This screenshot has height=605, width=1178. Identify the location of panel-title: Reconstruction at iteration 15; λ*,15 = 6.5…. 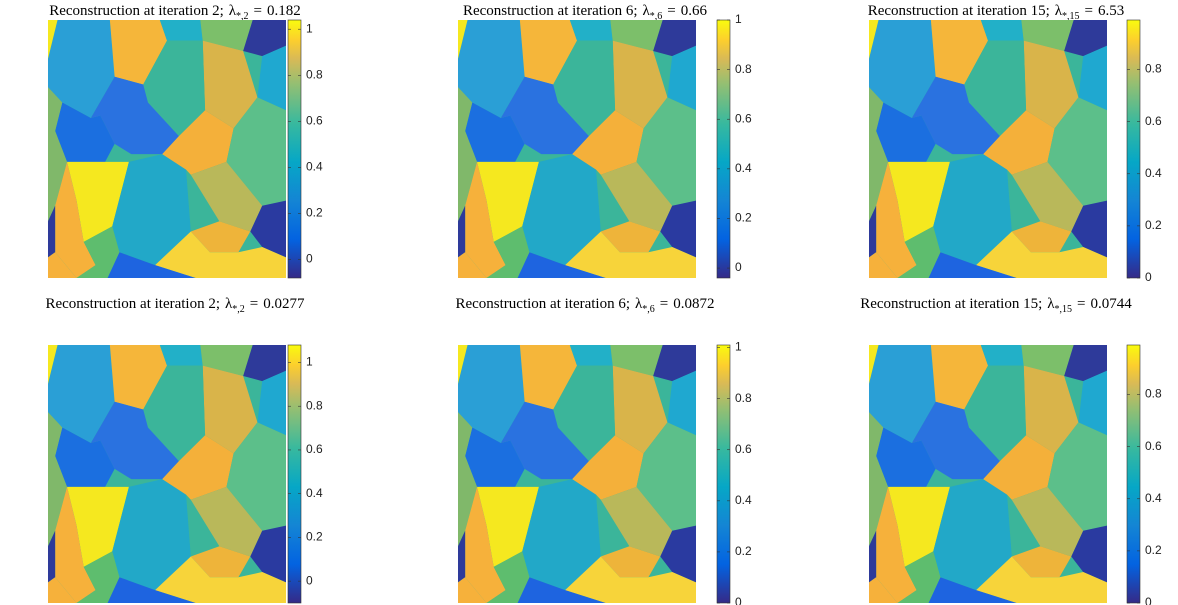
(996, 12).